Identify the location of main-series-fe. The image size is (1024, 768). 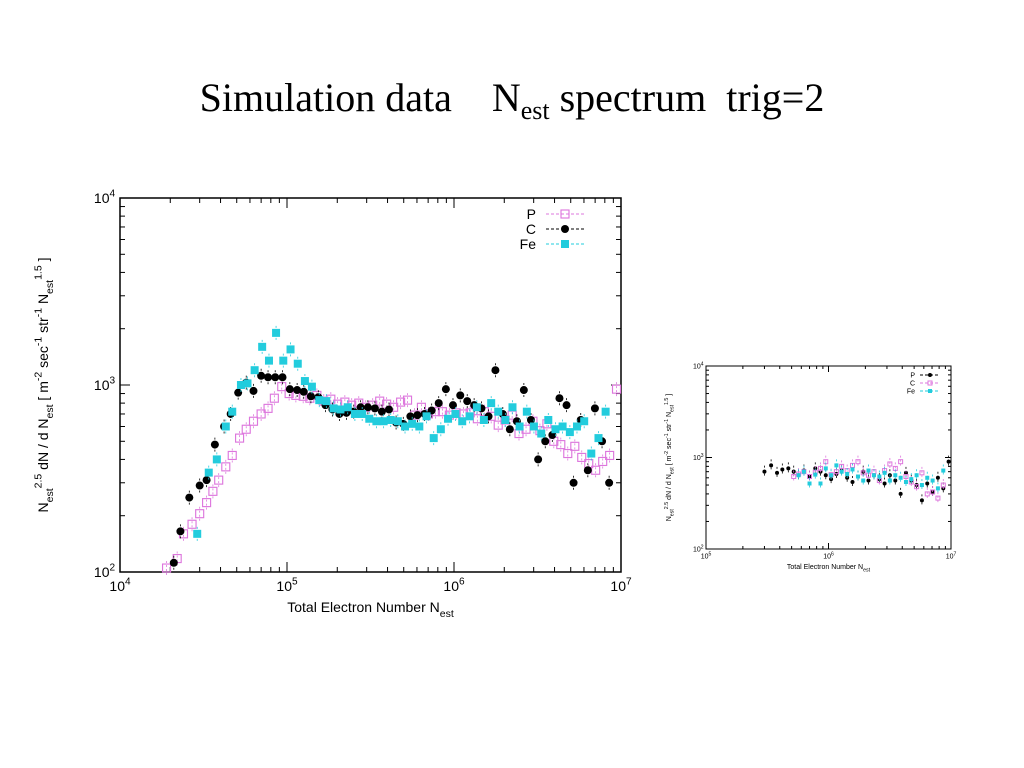
(401, 433).